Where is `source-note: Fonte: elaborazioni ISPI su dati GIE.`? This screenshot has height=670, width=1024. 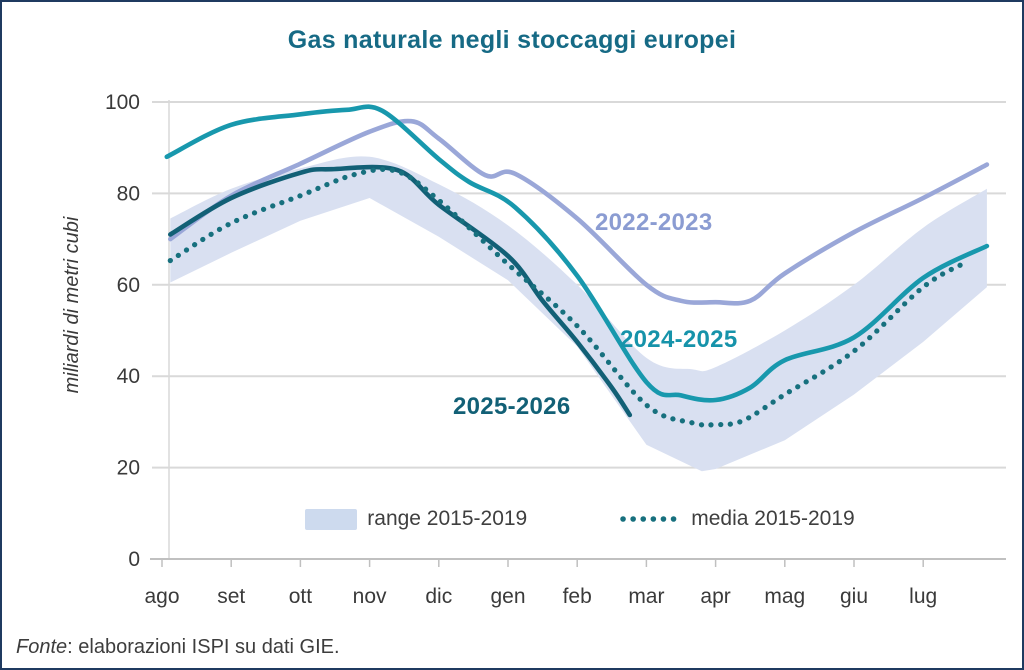
source-note: Fonte: elaborazioni ISPI su dati GIE. is located at coordinates (178, 647).